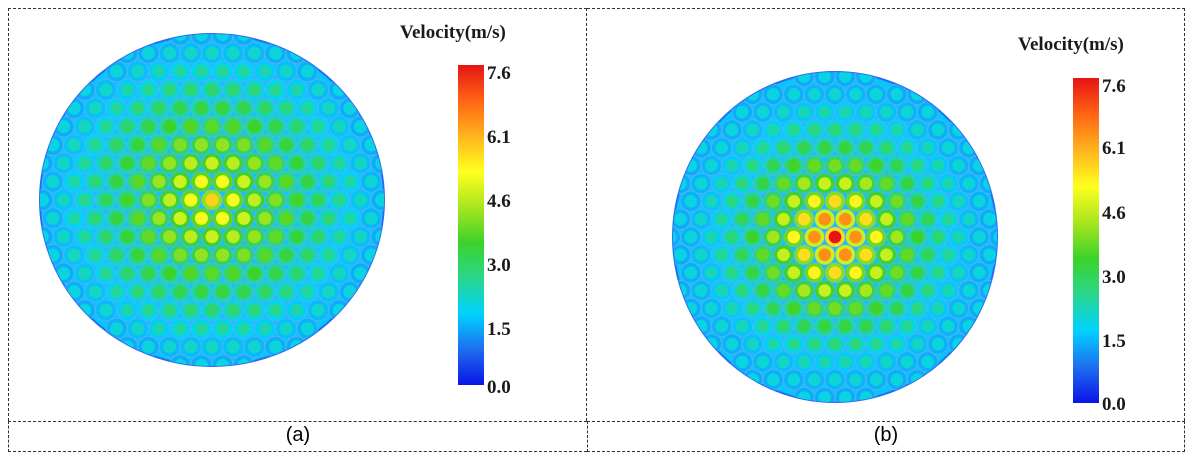  Describe the element at coordinates (886, 435) in the screenshot. I see `panel-b-caption: (b)` at that location.